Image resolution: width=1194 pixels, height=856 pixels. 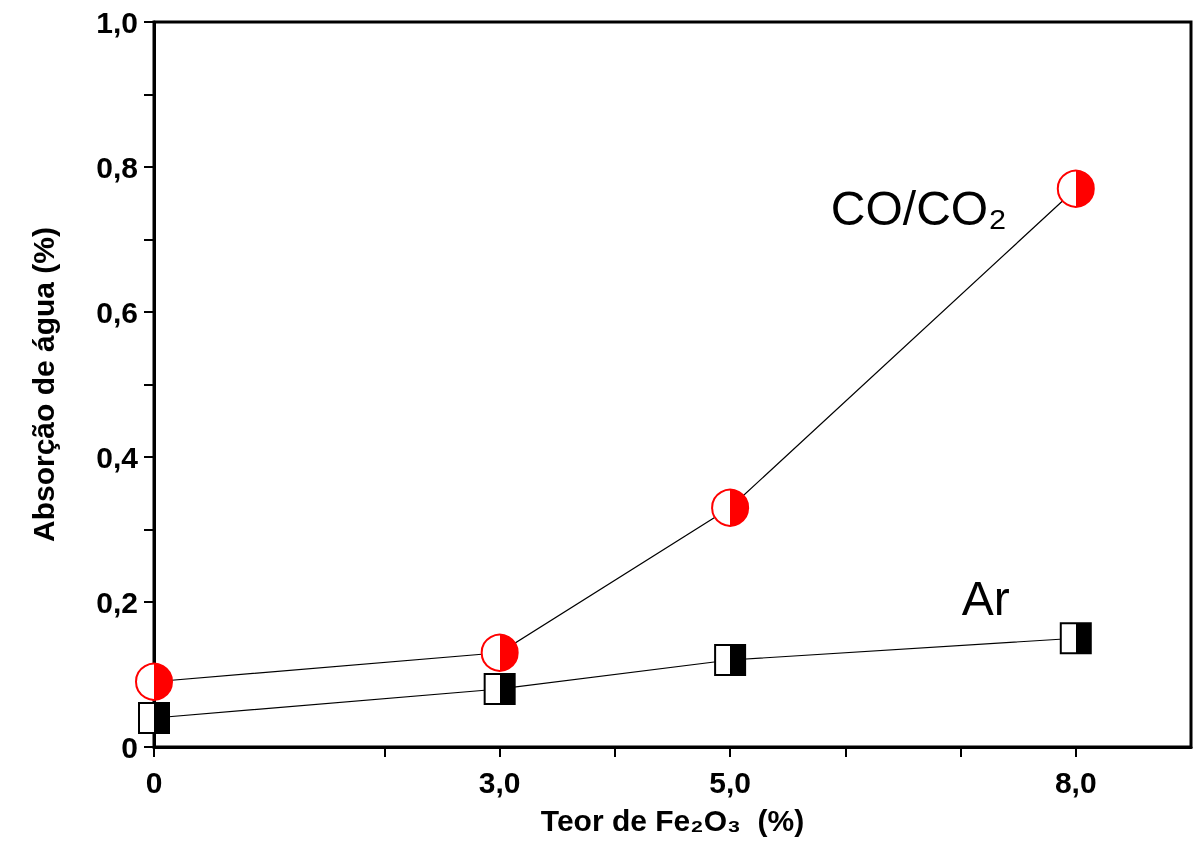 What do you see at coordinates (672, 820) in the screenshot?
I see `x-axis-title: Teor de Fe₂O₃ (%)` at bounding box center [672, 820].